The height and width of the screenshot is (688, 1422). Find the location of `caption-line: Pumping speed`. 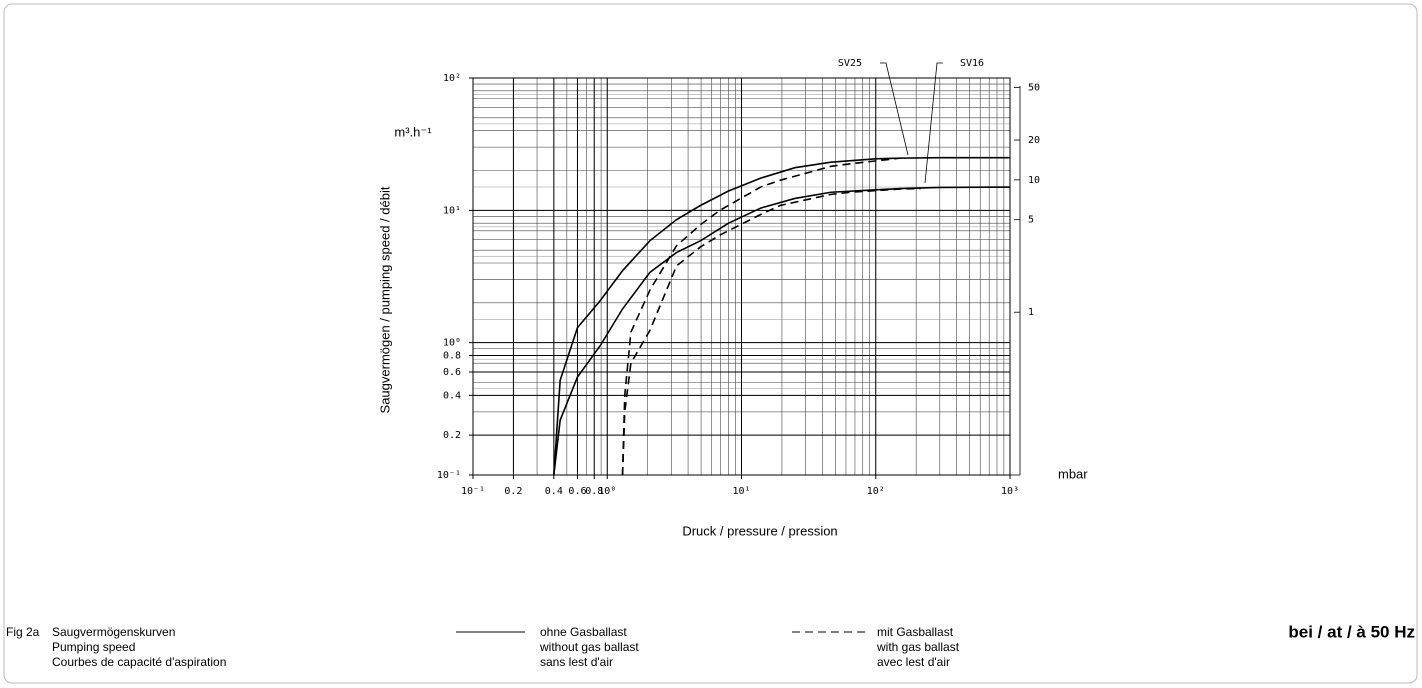

caption-line: Pumping speed is located at coordinates (93, 647).